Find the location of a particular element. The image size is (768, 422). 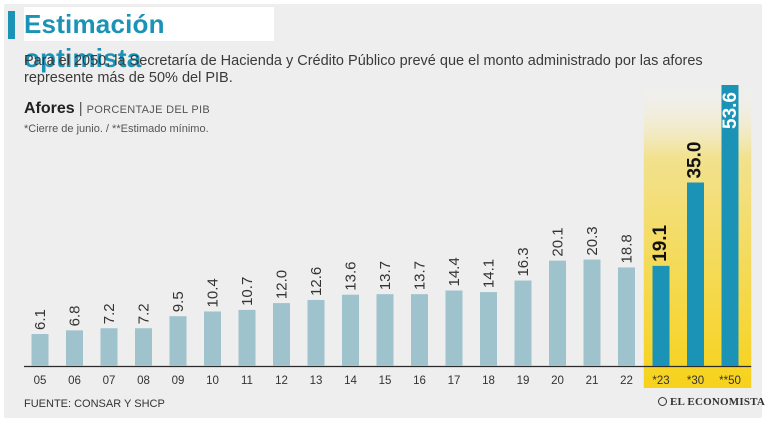

bar-value-label: 6.1 is located at coordinates (40, 319).